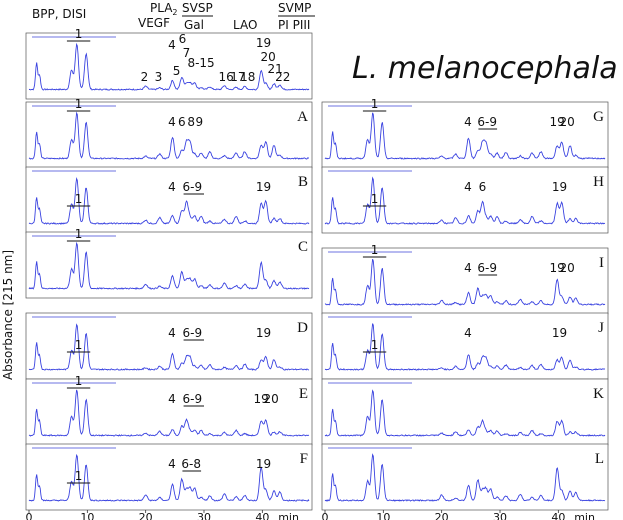 This screenshot has width=623, height=520. What do you see at coordinates (154, 23) in the screenshot?
I see `header-vegf: VEGF` at bounding box center [154, 23].